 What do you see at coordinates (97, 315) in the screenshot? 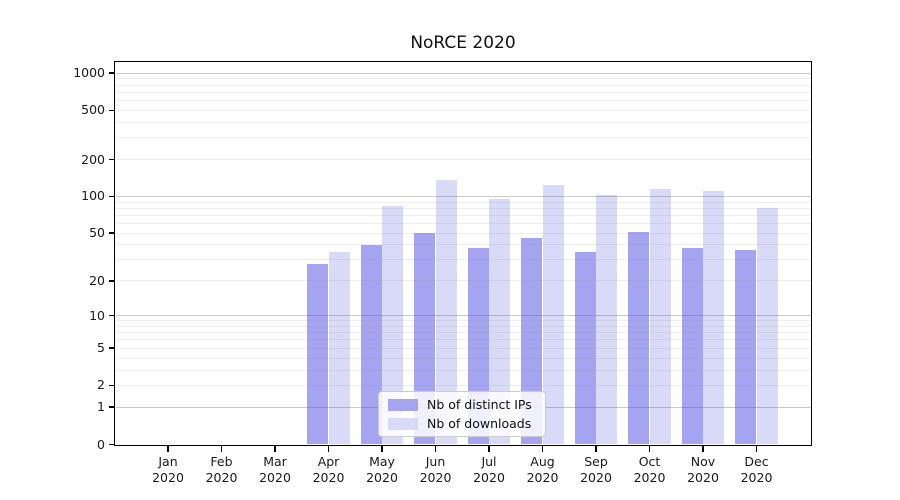
I see `y-tick-label: 10` at bounding box center [97, 315].